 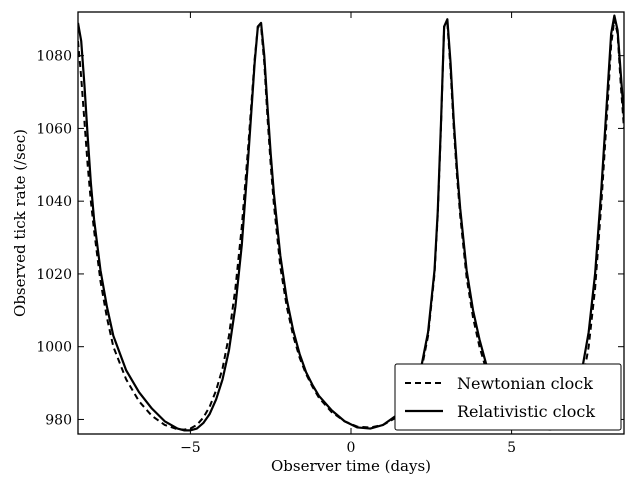 I want to click on legend: Newtonian clock Relativistic clock, so click(x=508, y=397).